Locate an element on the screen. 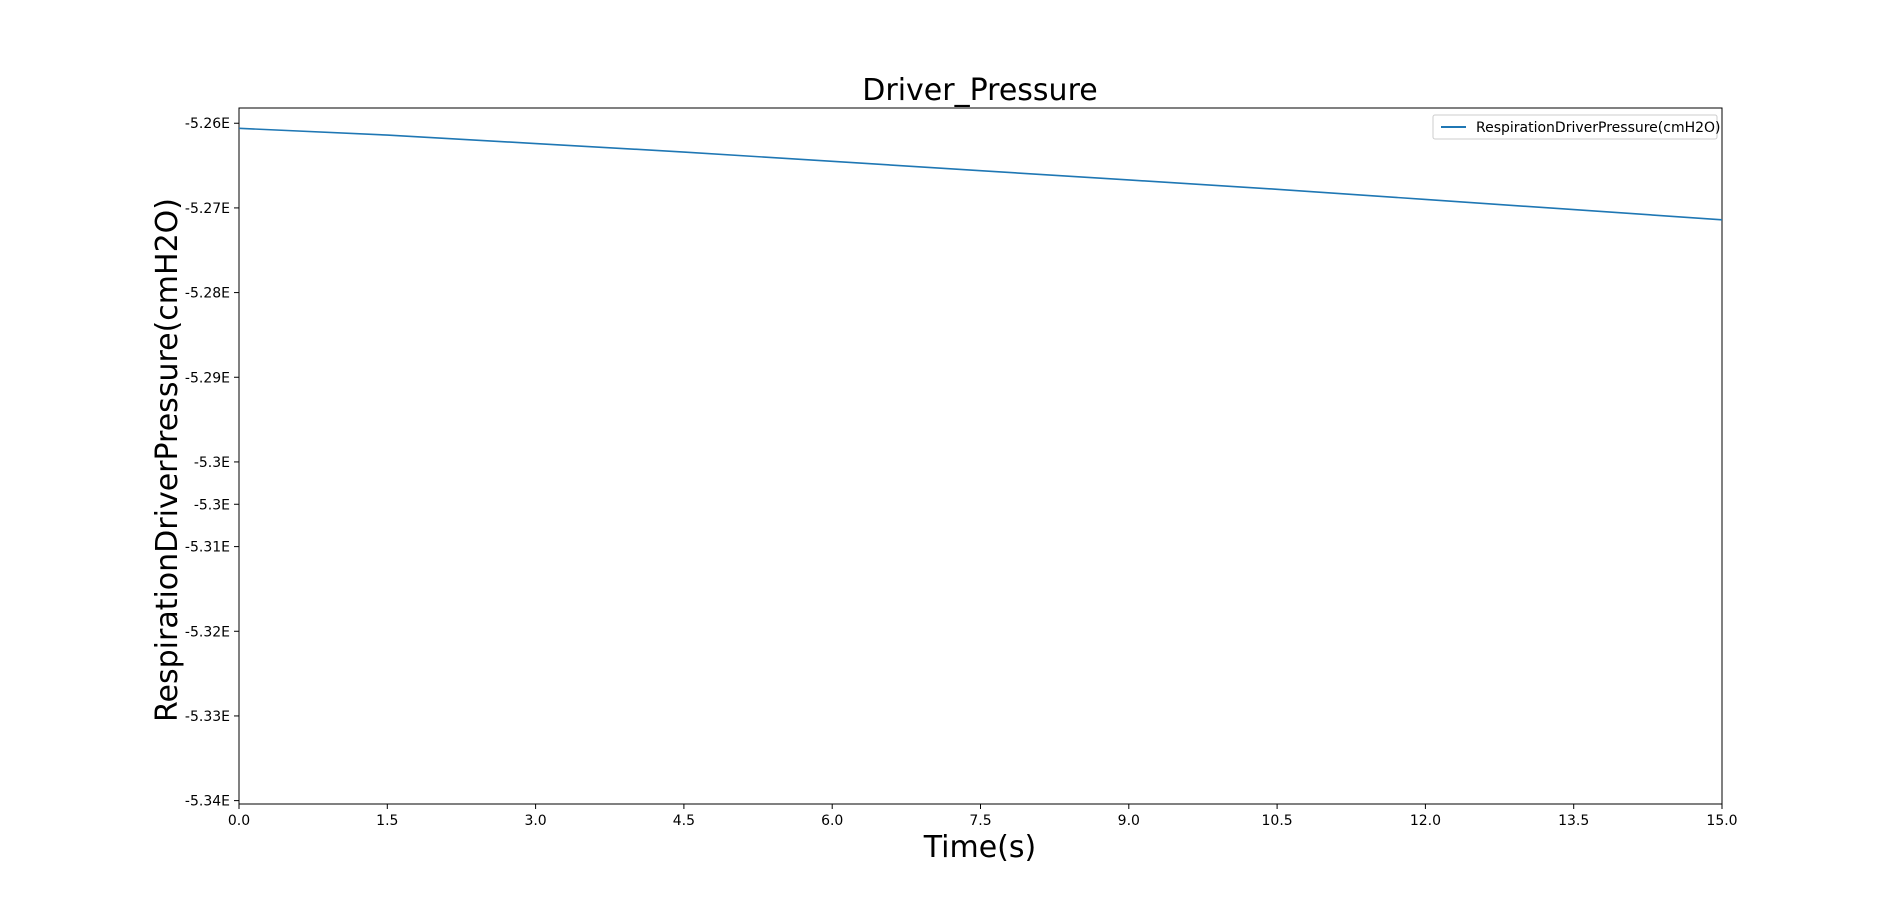  chart-title: Driver_Pressure is located at coordinates (979, 90).